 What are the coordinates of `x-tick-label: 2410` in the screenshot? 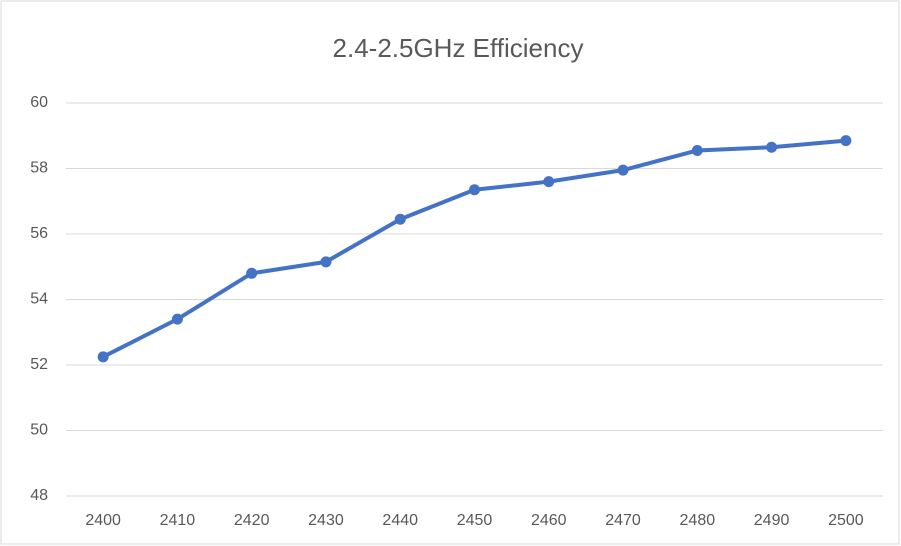 It's located at (178, 520).